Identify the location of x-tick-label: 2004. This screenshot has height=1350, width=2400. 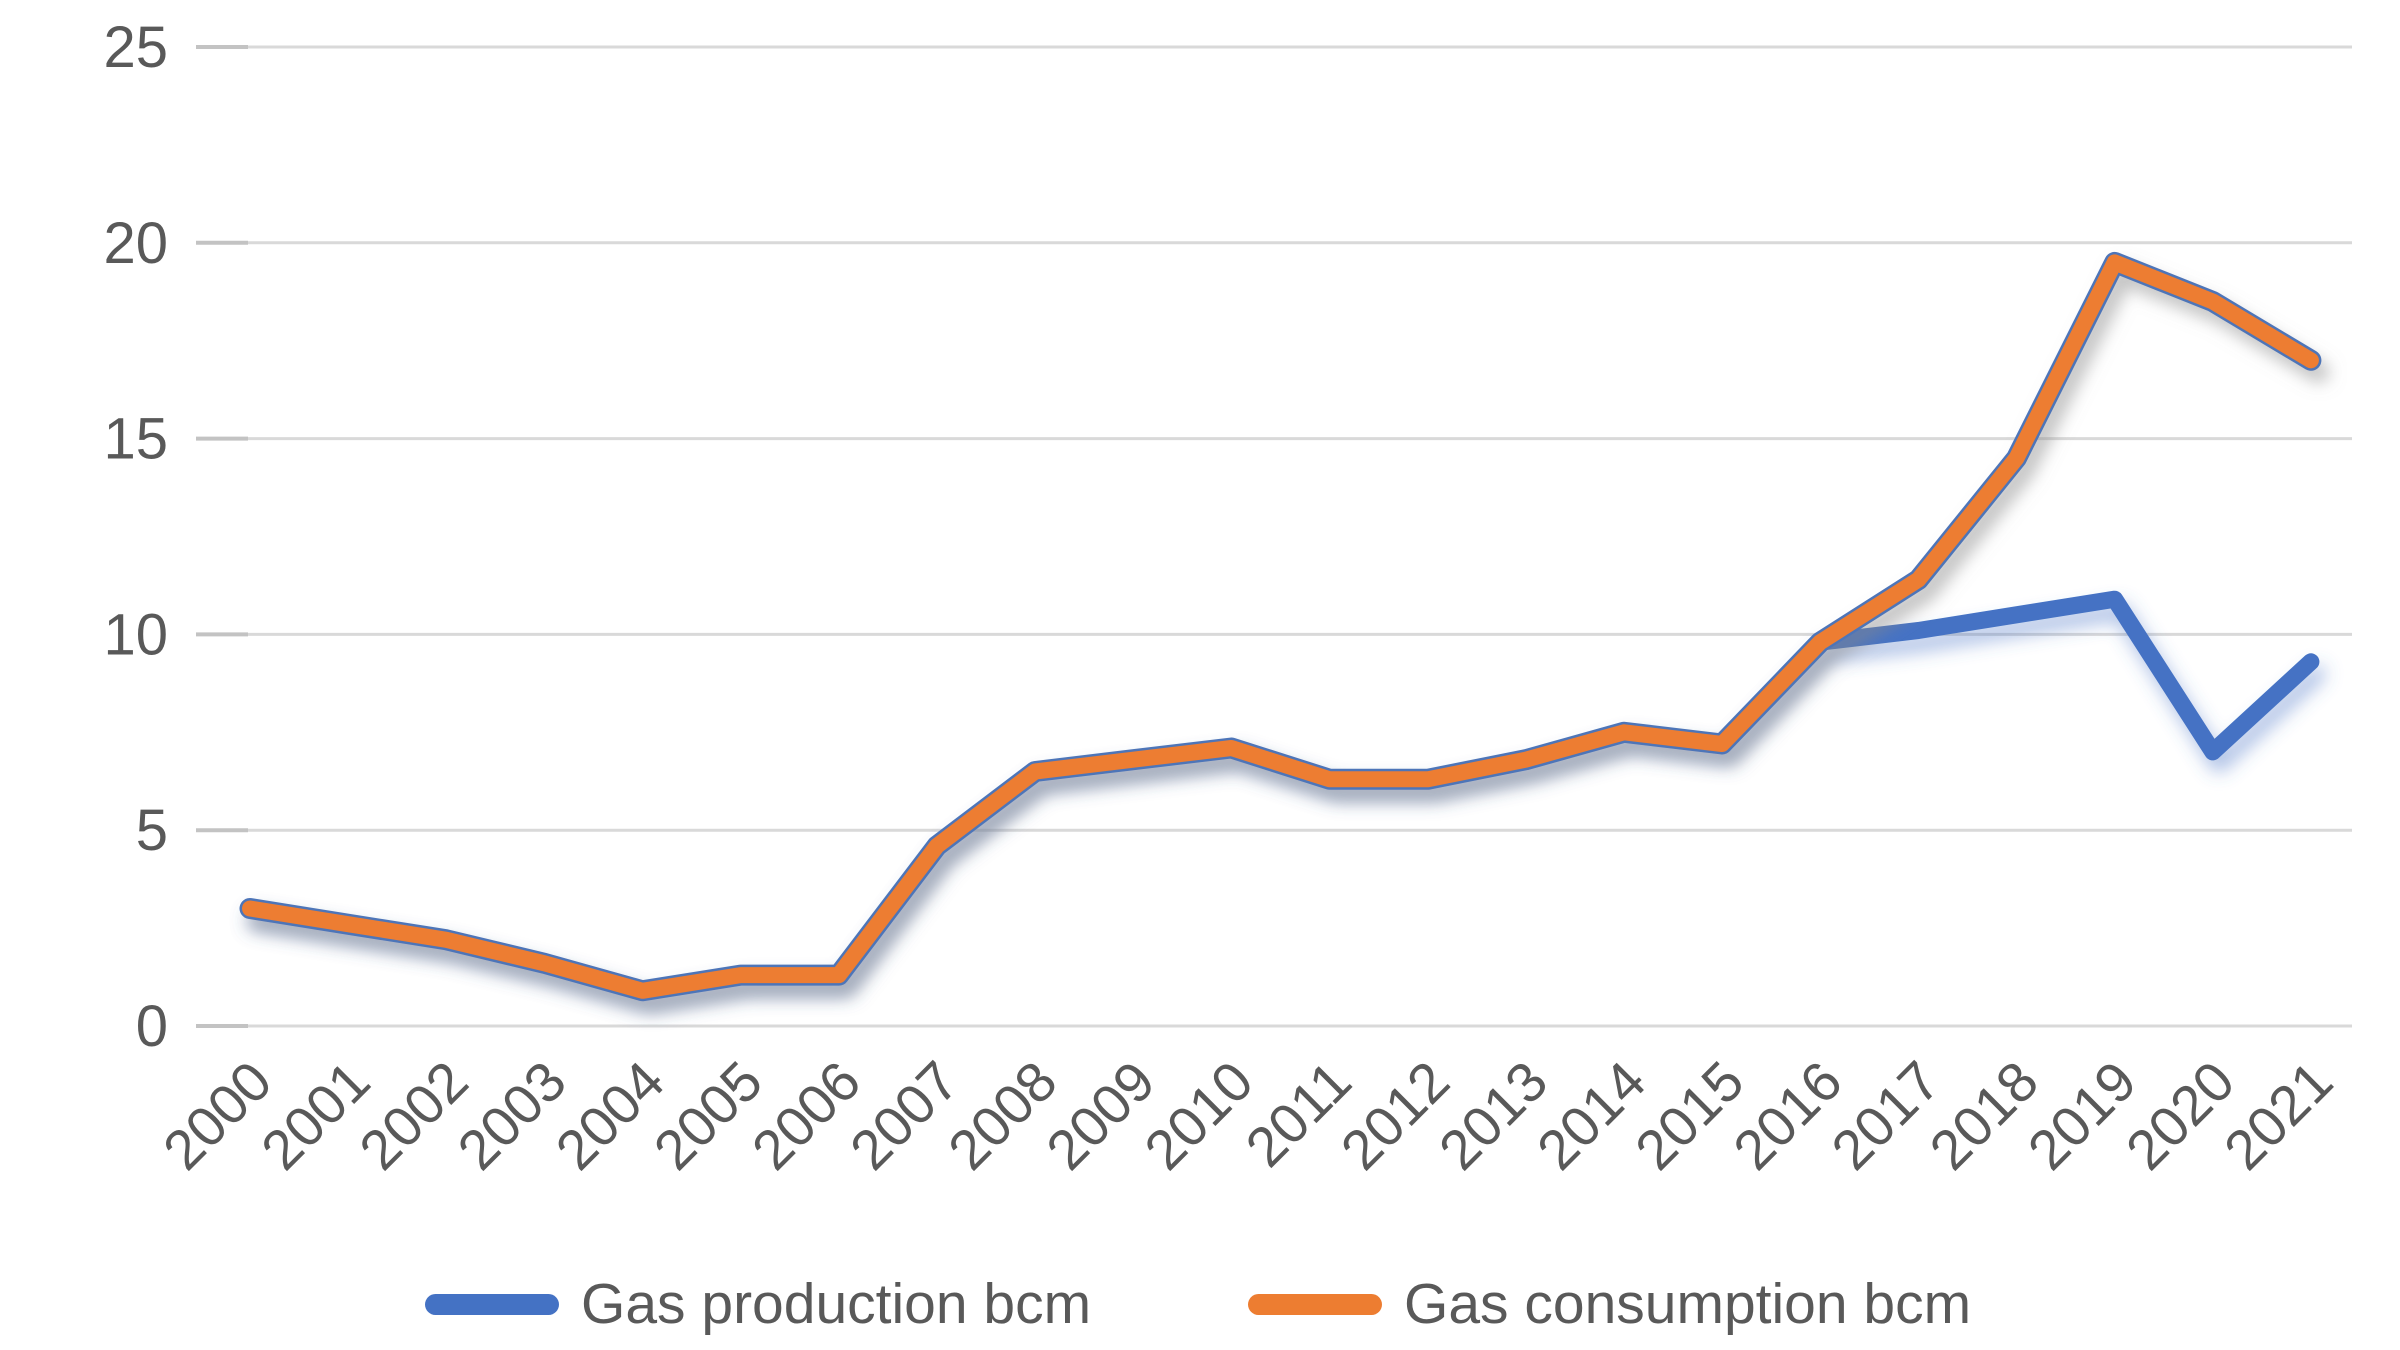
(609, 1115).